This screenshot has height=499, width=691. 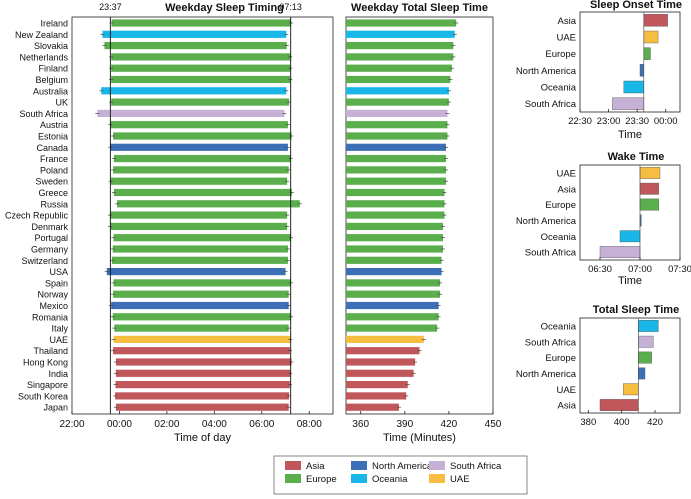 What do you see at coordinates (47, 385) in the screenshot?
I see `country-label: Singapore` at bounding box center [47, 385].